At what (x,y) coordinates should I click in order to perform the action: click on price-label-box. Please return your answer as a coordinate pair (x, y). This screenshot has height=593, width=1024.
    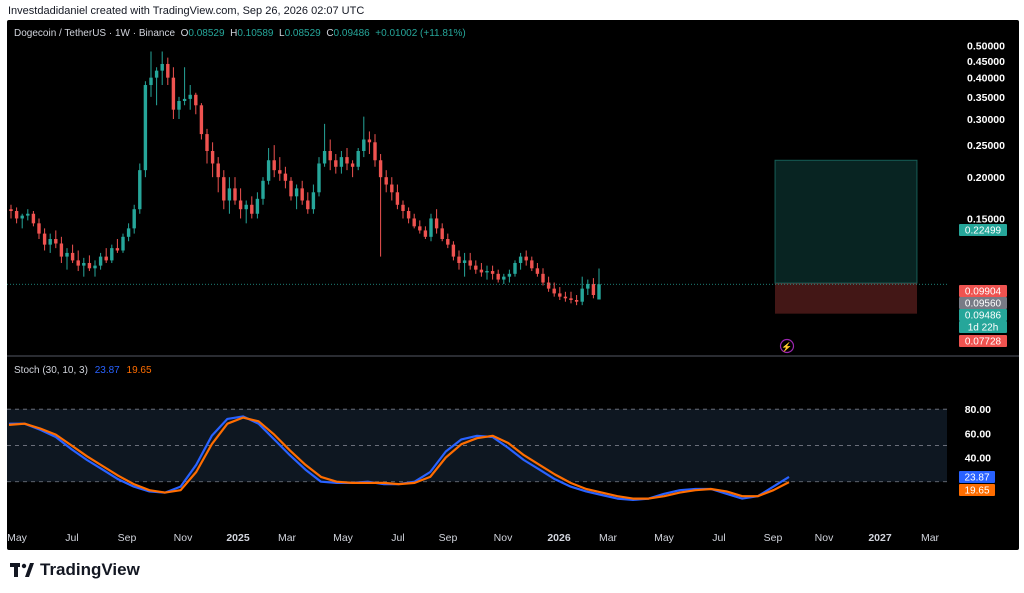
    Looking at the image, I should click on (983, 315).